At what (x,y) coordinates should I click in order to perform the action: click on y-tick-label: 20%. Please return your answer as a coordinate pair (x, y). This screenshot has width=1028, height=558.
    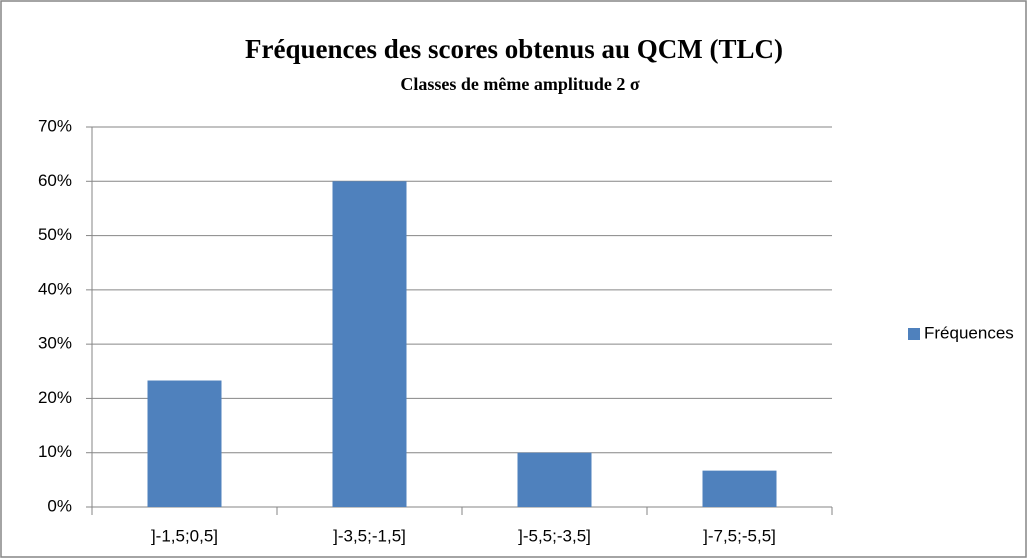
    Looking at the image, I should click on (55, 397).